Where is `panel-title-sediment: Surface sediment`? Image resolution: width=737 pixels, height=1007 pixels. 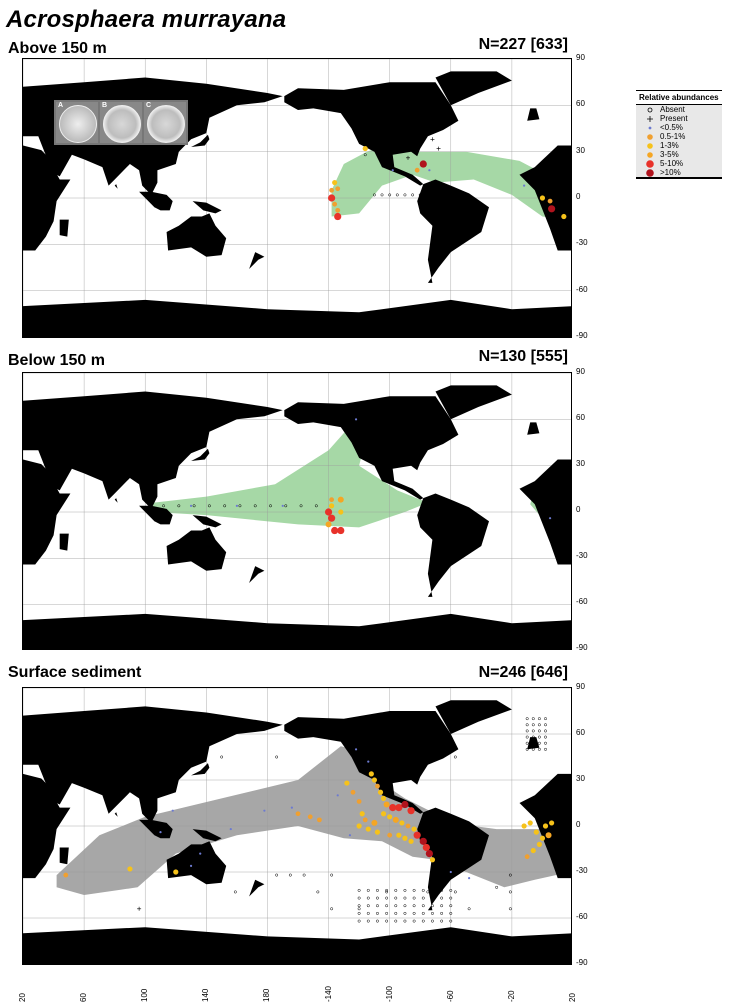 panel-title-sediment: Surface sediment is located at coordinates (74, 673).